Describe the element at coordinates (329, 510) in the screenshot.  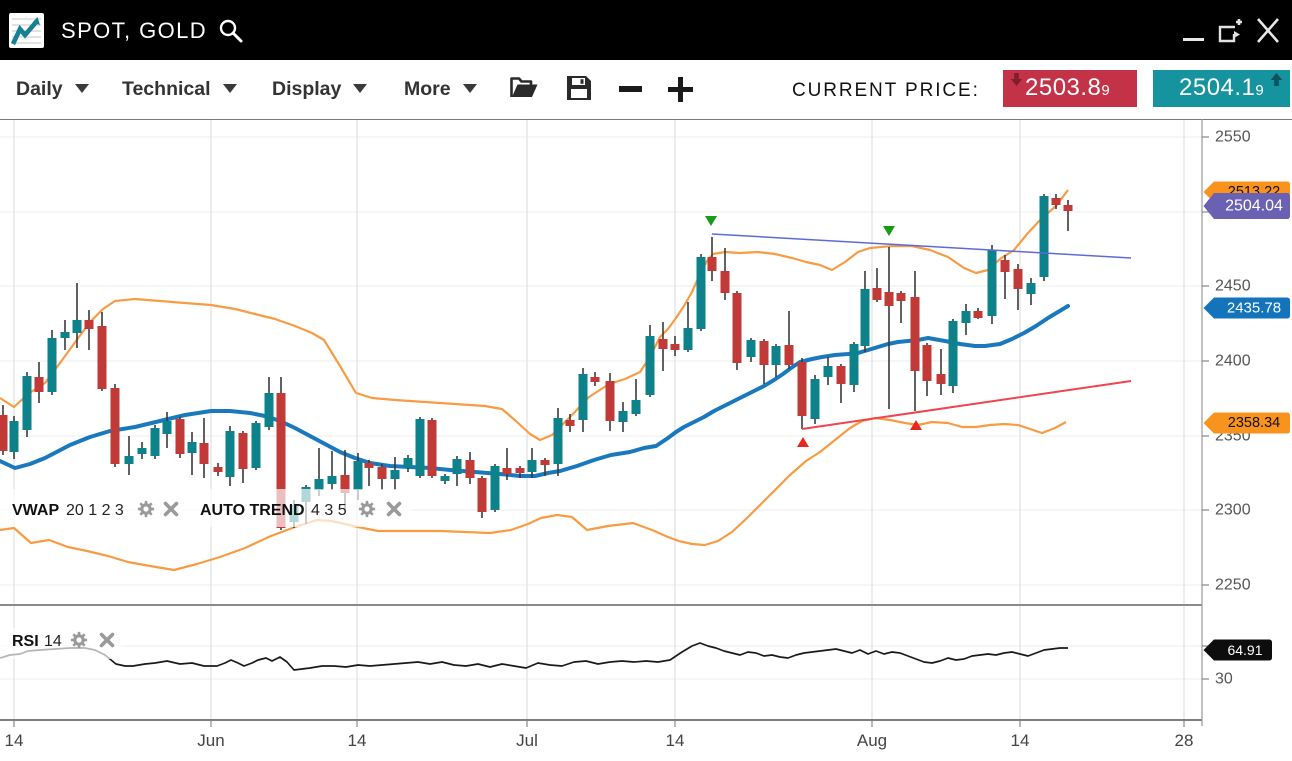
I see `svg-text: 4 3 5` at that location.